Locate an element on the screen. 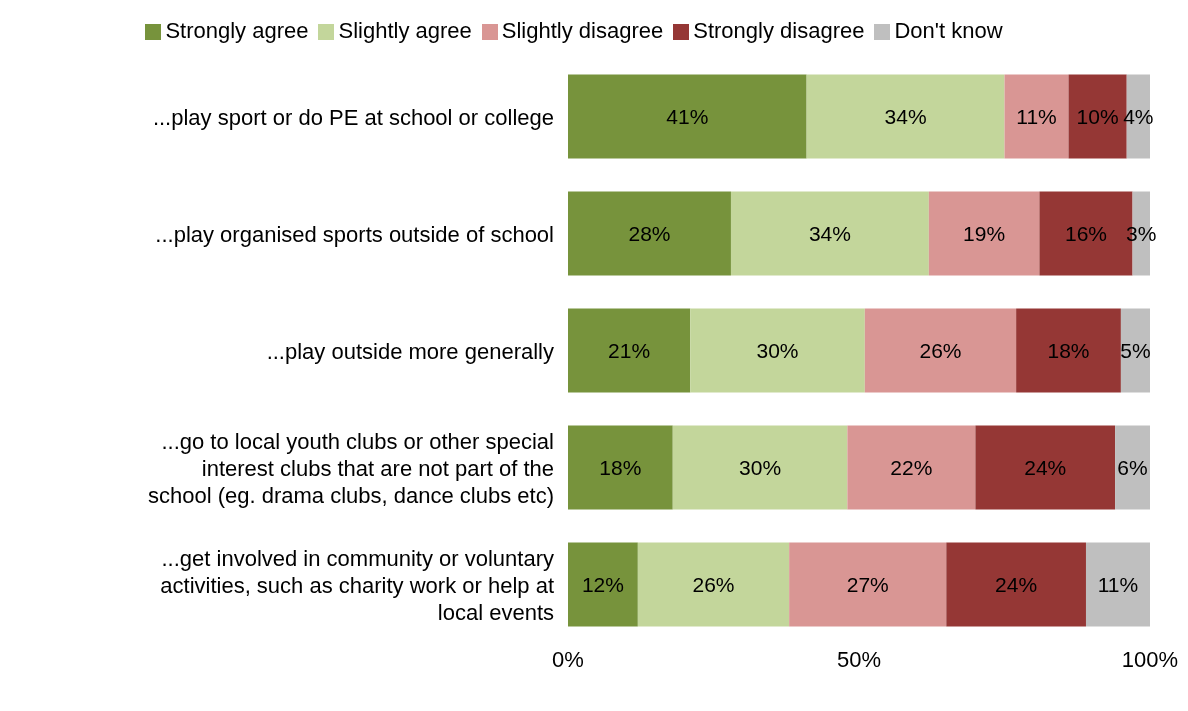 This screenshot has height=711, width=1188. data-label: 22% is located at coordinates (911, 467).